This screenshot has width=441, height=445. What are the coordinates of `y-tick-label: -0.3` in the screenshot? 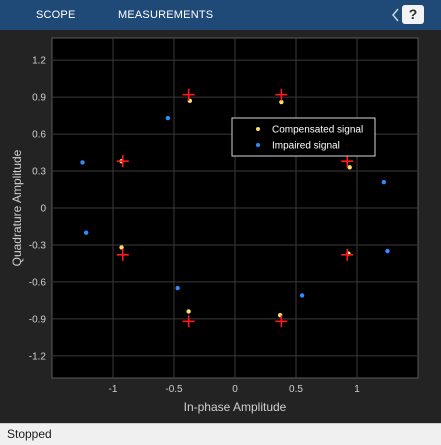 It's located at (38, 245).